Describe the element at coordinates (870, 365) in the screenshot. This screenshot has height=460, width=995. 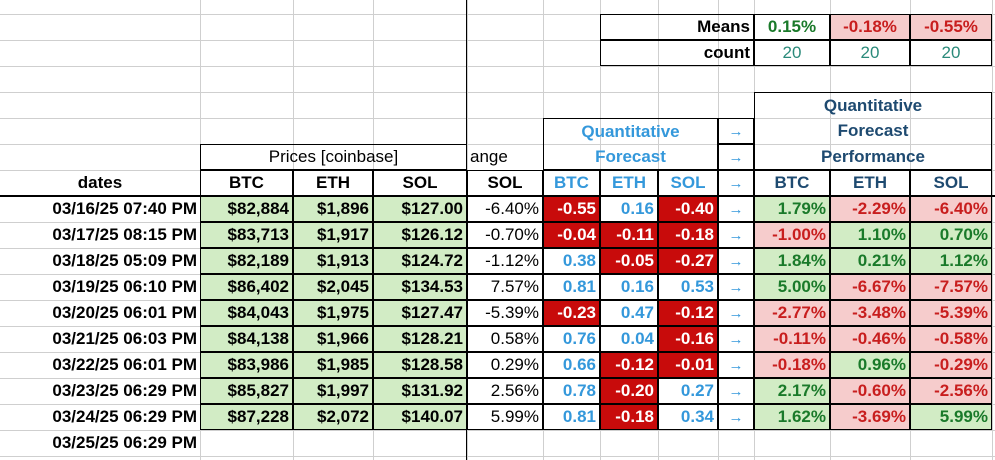
I see `perf-eth-cell: 0.96%` at that location.